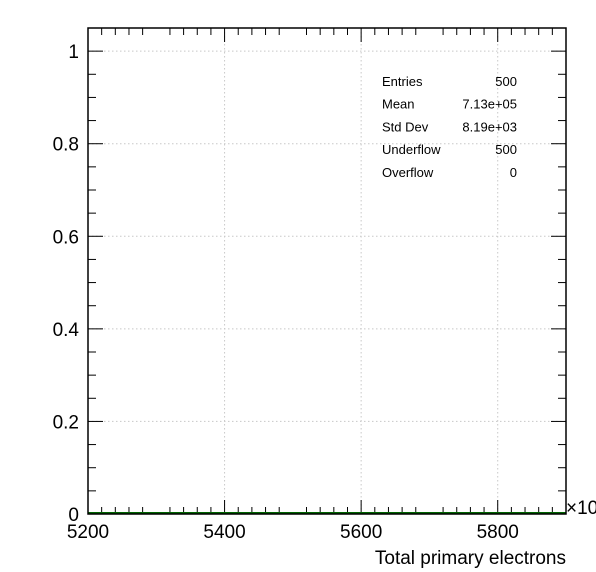  I want to click on y-tick-label: 1, so click(73, 52).